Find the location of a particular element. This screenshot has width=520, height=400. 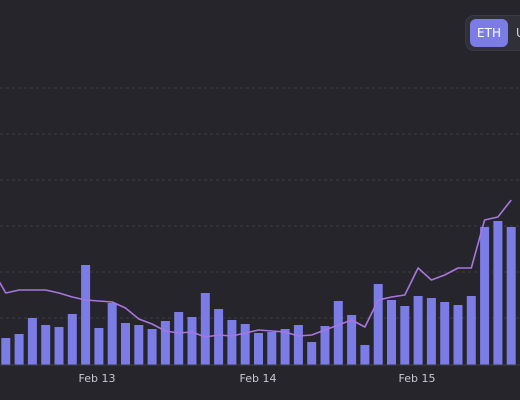

eth-toggle-button: ETH is located at coordinates (489, 33).